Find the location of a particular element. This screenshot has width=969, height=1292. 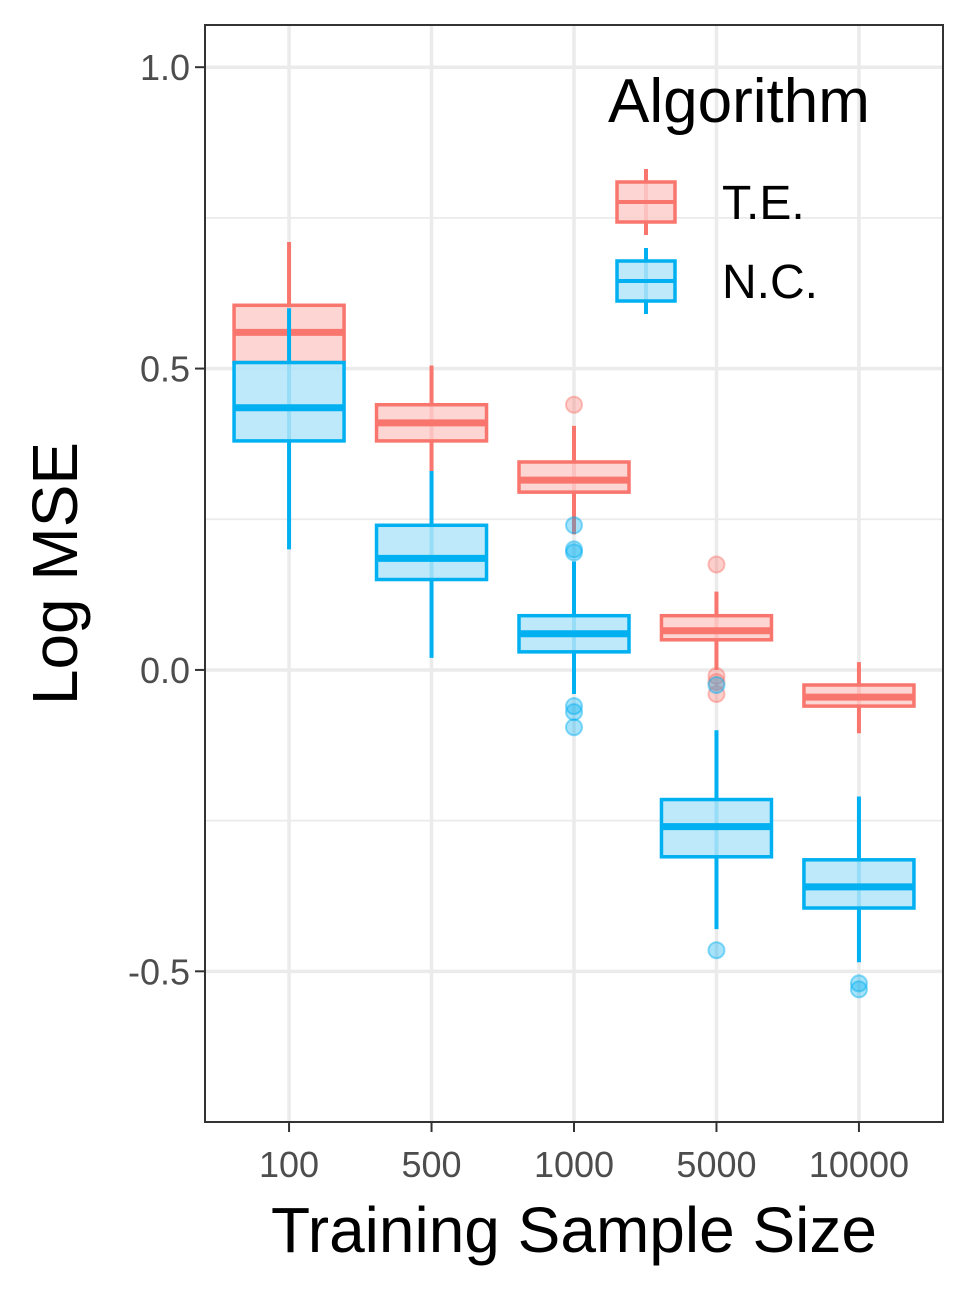

legend-key-nc: N.C. is located at coordinates (716, 281).